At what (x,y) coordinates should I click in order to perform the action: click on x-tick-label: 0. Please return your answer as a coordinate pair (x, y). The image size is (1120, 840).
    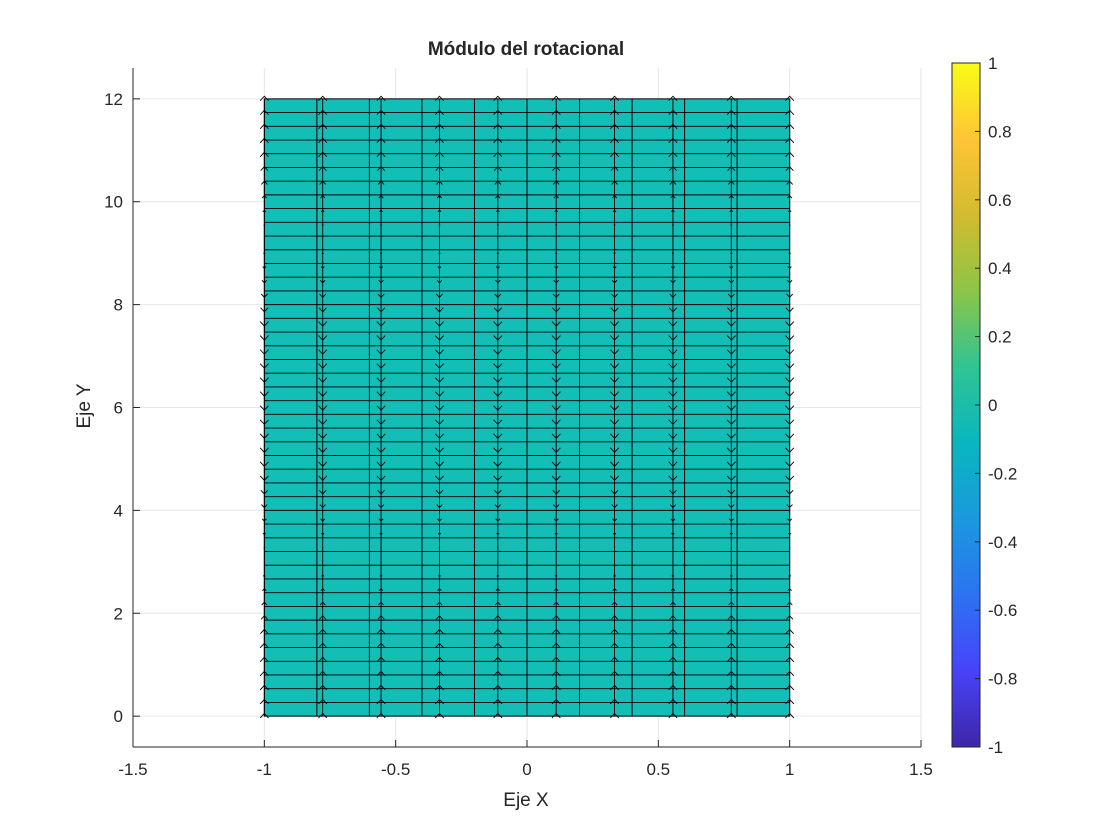
    Looking at the image, I should click on (526, 769).